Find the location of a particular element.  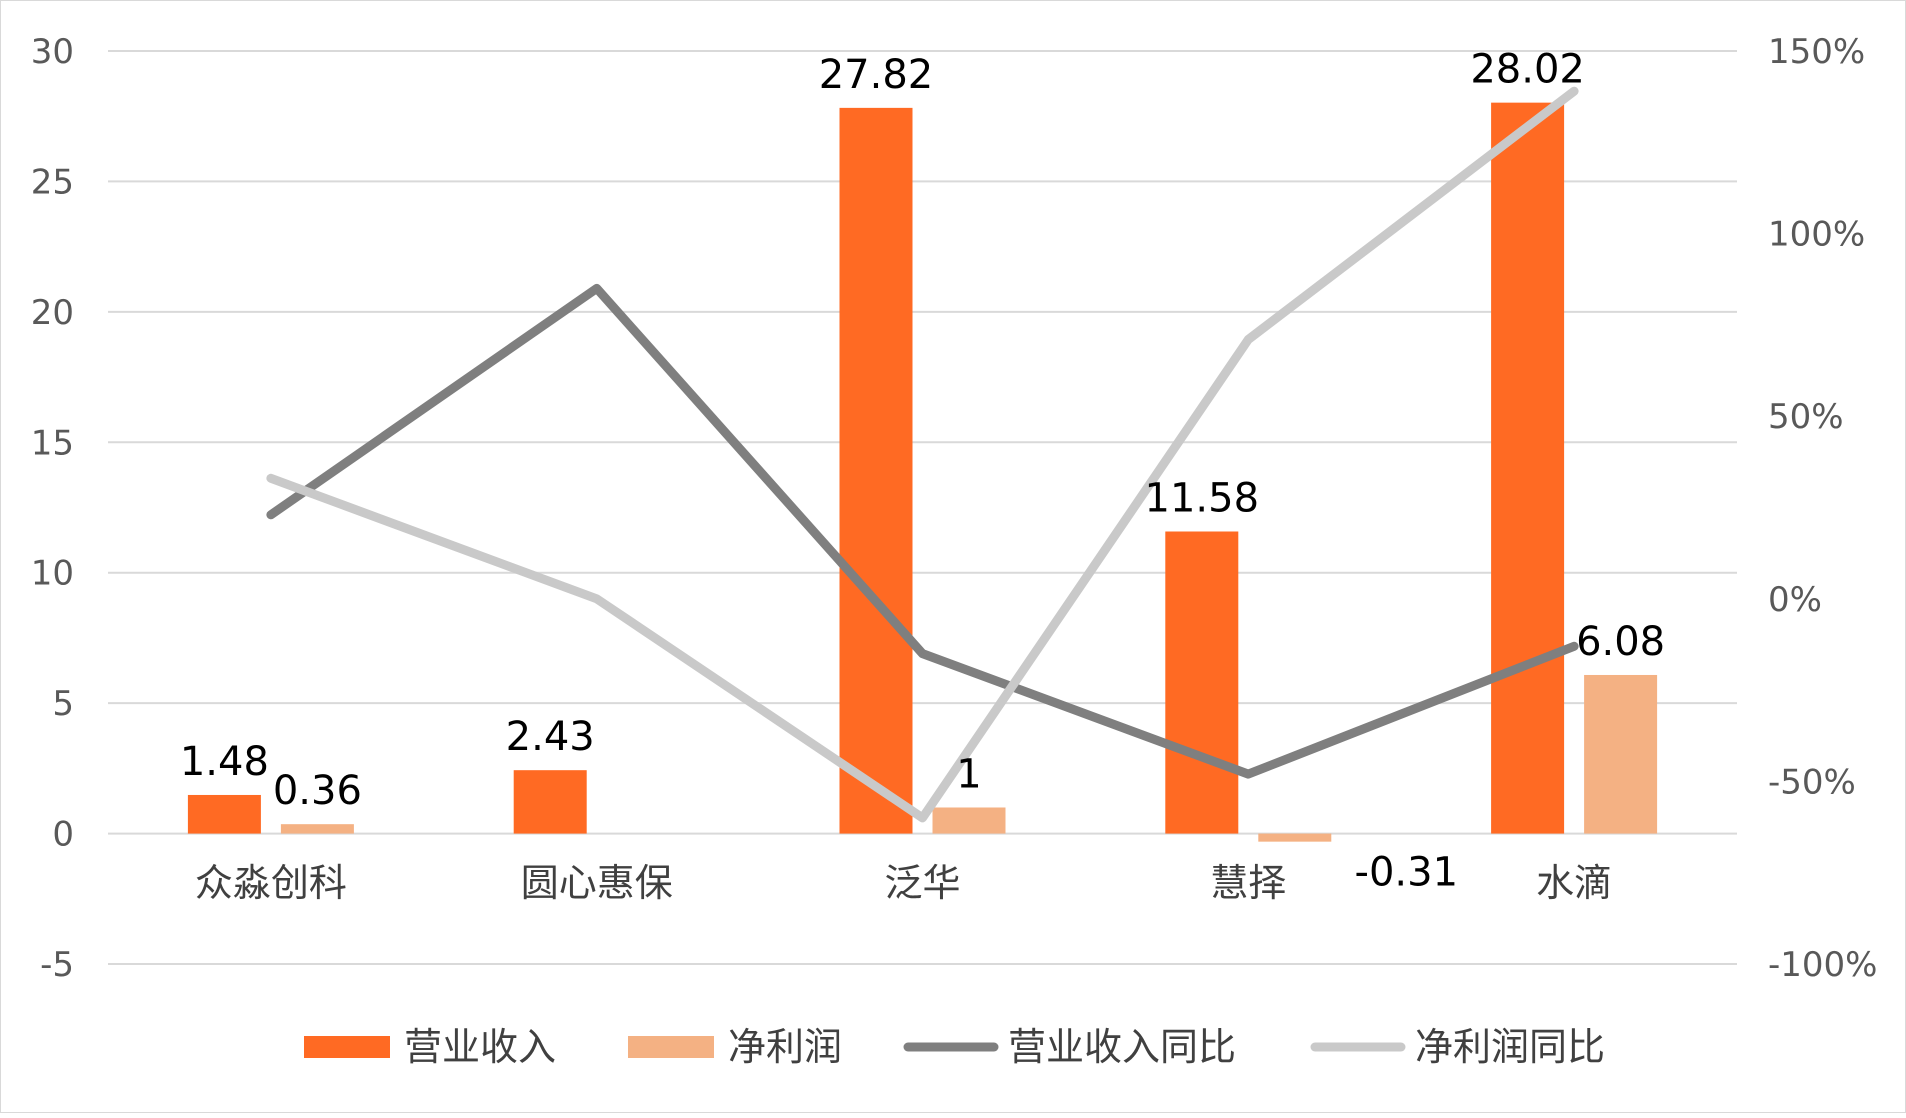

left-axis-ticks: 30 25 20 15 10 5 0 -5 is located at coordinates (52, 508).